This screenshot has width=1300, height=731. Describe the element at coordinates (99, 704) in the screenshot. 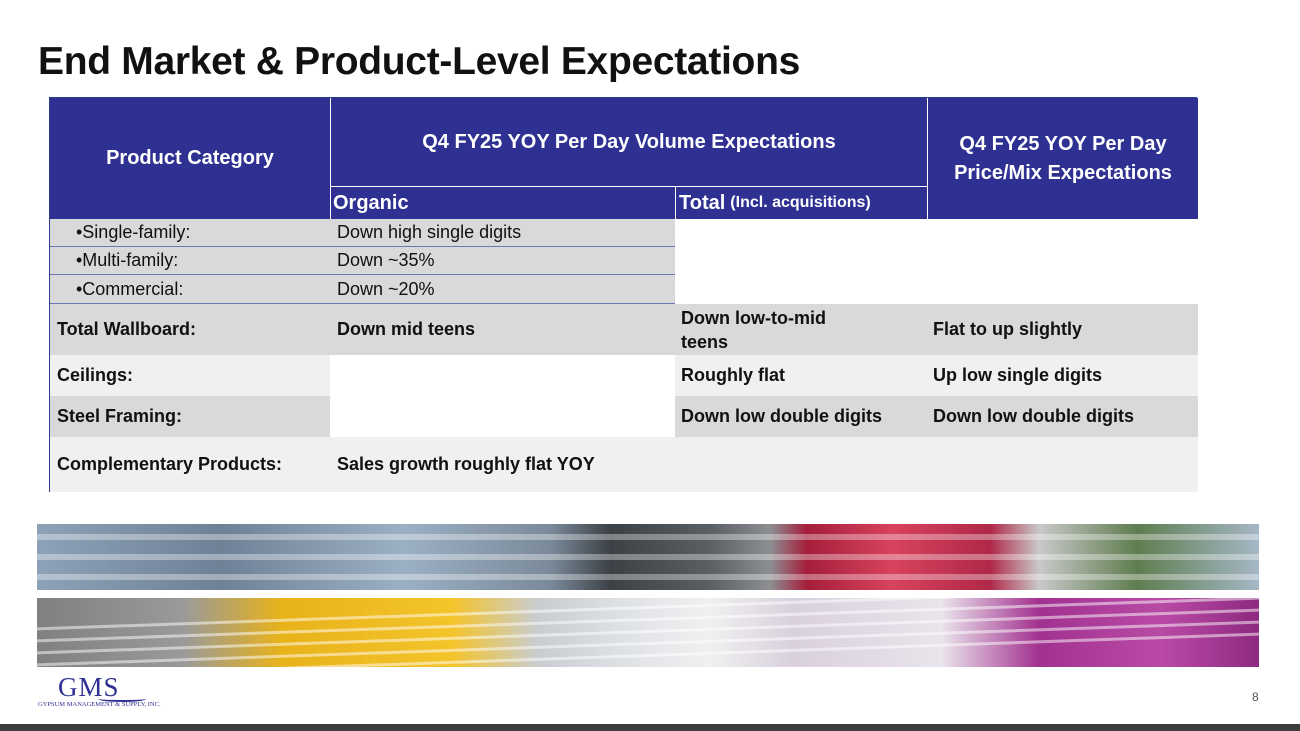

I see `logo-subtitle: GYPSUM MANAGEMENT & SUPPLY, INC.` at that location.